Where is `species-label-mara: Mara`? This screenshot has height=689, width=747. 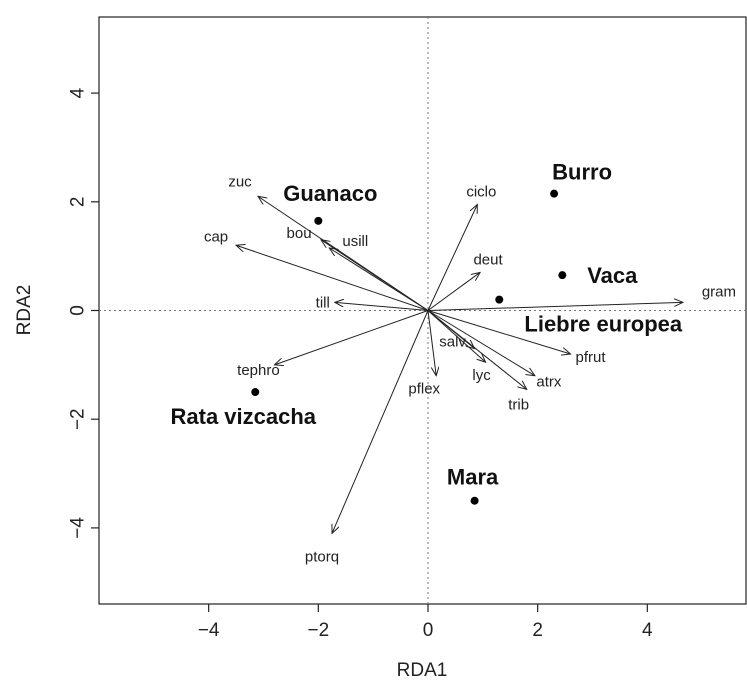
species-label-mara: Mara is located at coordinates (473, 477).